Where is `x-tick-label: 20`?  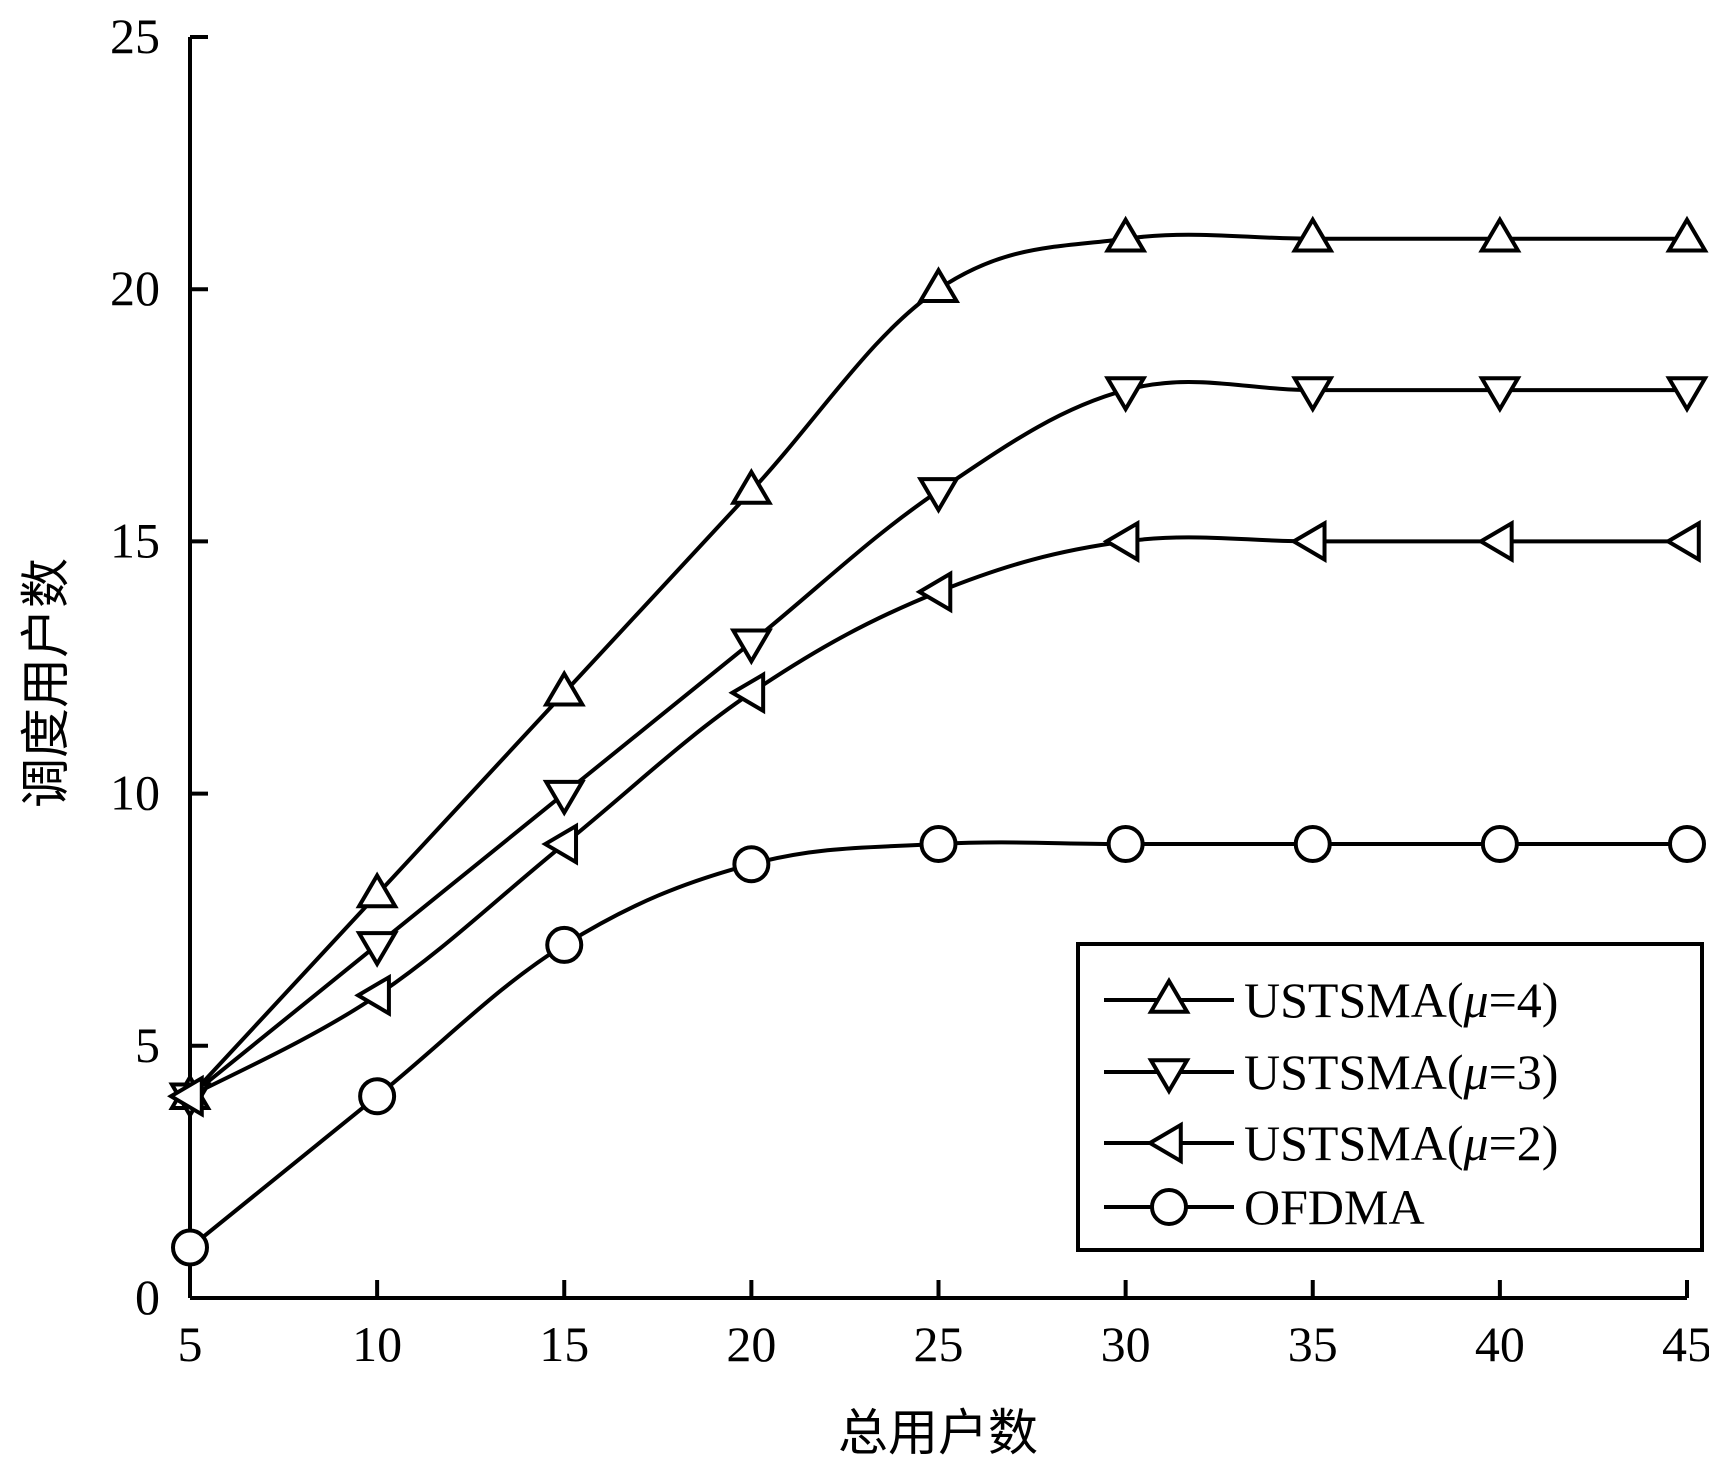
x-tick-label: 20 is located at coordinates (751, 1344).